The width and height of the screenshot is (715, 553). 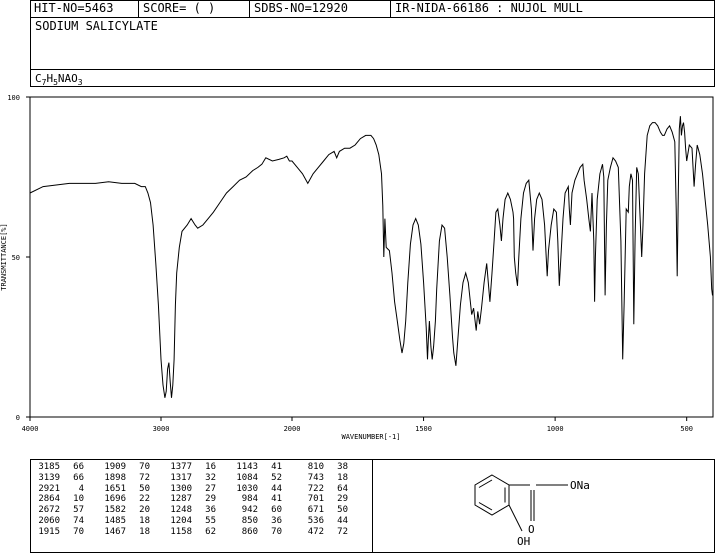 I want to click on hydroxyl-label: OH, so click(x=523, y=541).